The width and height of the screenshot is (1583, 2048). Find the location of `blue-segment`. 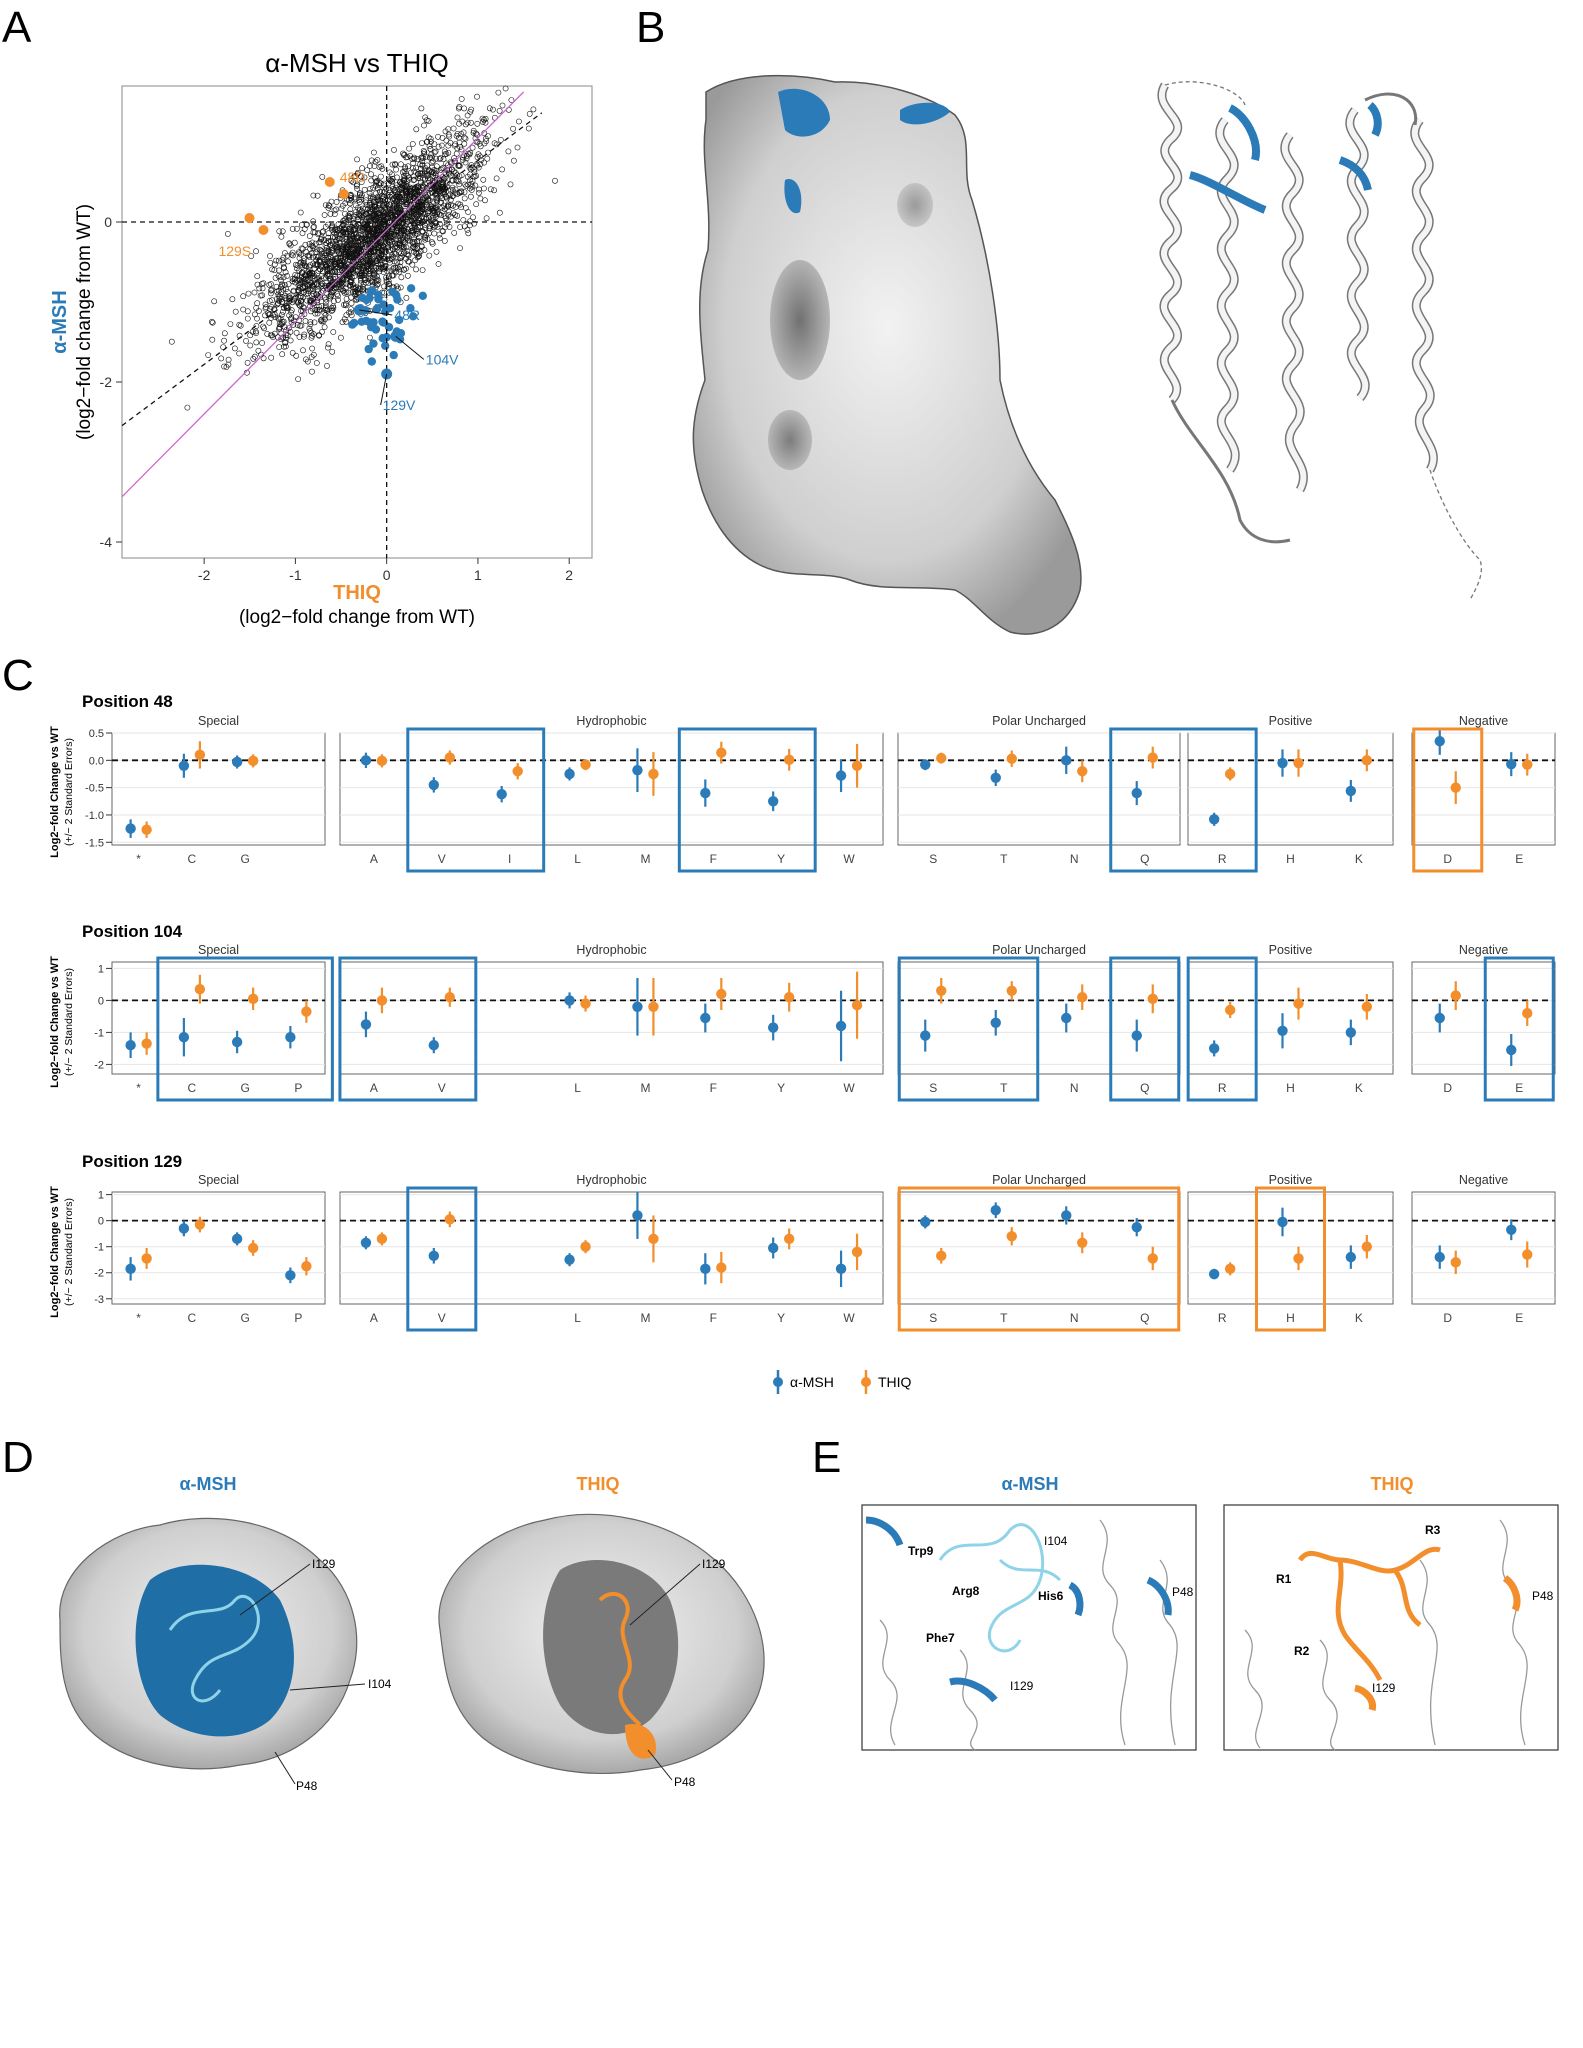

blue-segment is located at coordinates (1159, 1596).